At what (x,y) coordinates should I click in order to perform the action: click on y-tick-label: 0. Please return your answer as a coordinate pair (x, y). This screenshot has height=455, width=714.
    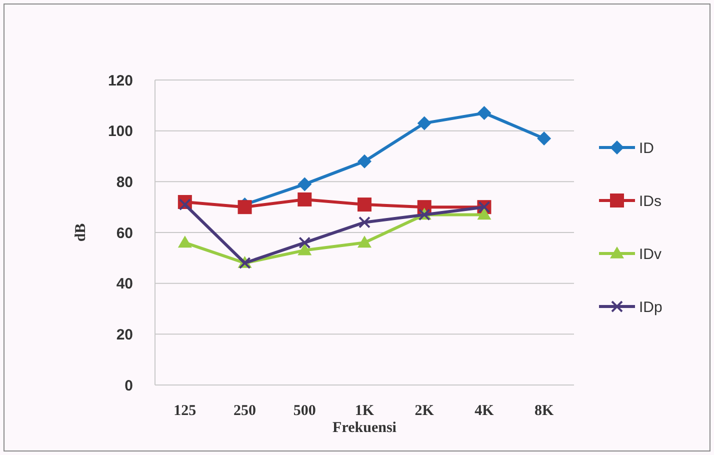
    Looking at the image, I should click on (128, 385).